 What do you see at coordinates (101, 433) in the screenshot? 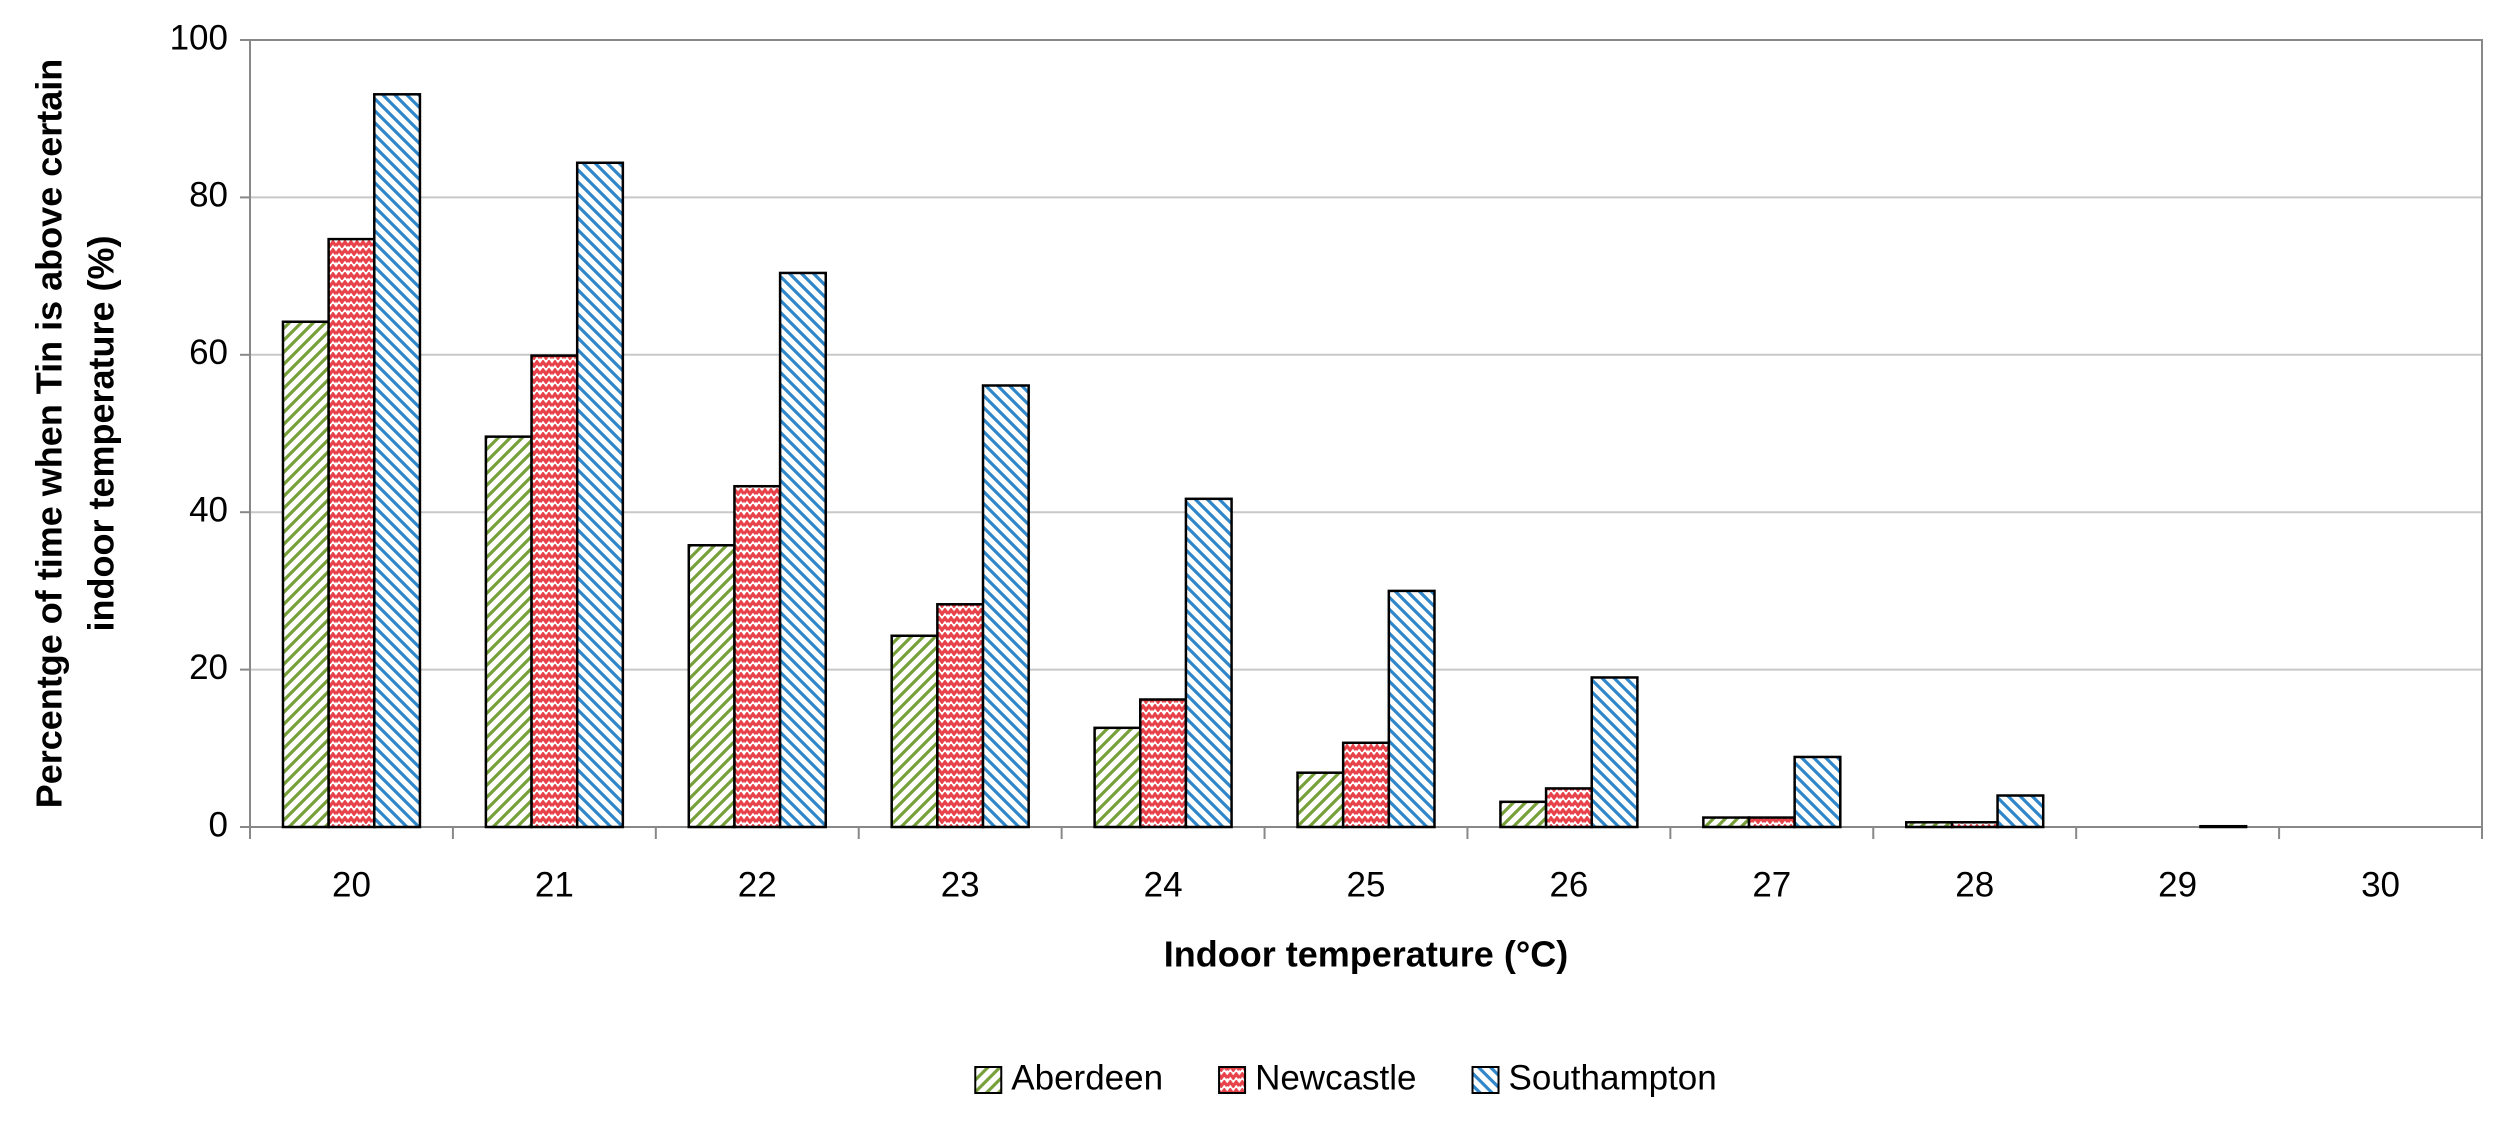
I see `y-axis-label: indoor temperature (%)` at bounding box center [101, 433].